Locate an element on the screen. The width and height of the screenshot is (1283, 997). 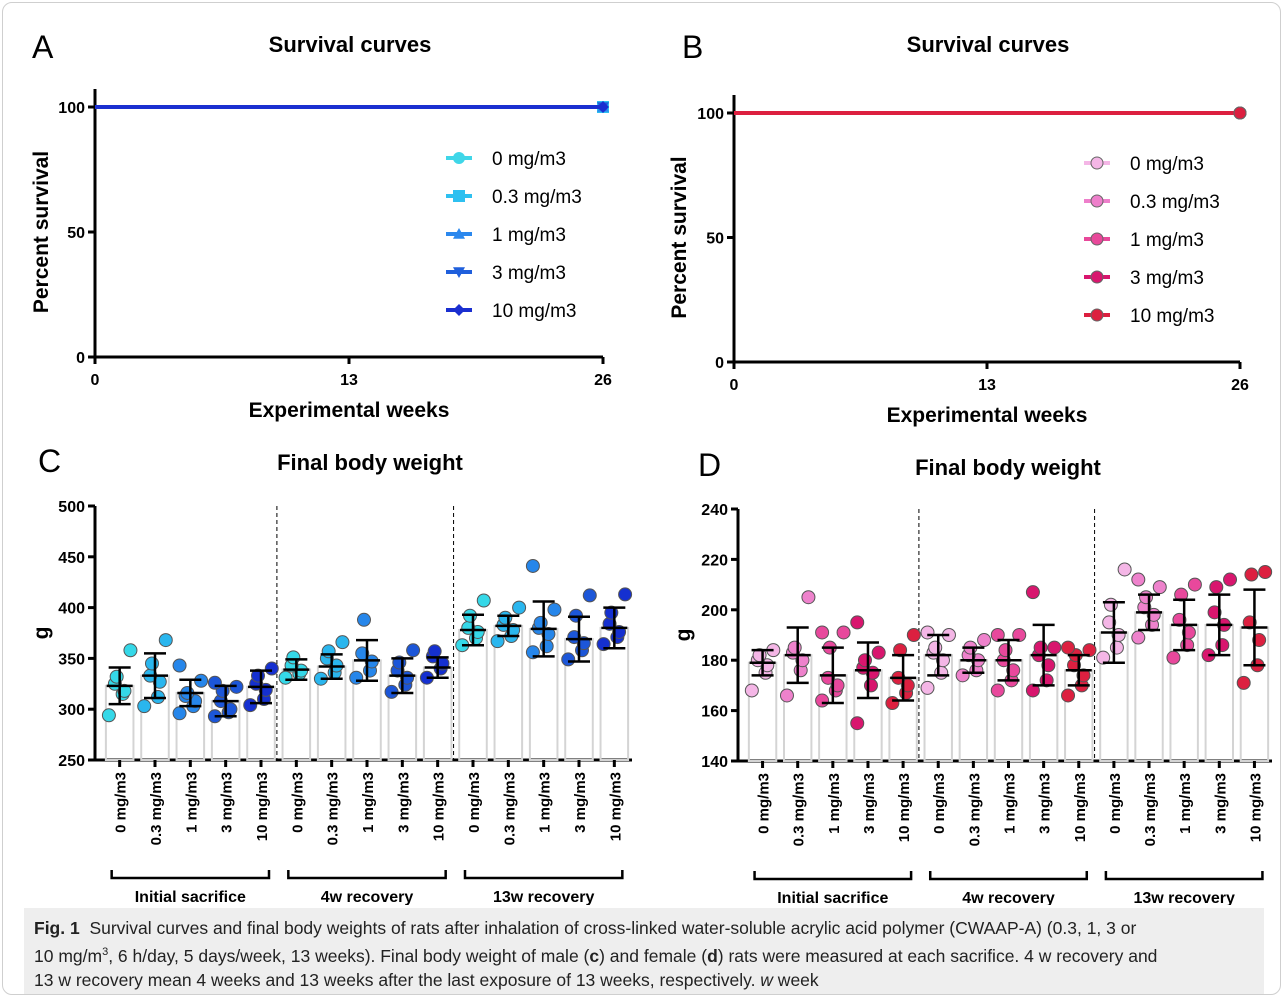
panel-B-y-tick-label: 50 is located at coordinates (715, 239).